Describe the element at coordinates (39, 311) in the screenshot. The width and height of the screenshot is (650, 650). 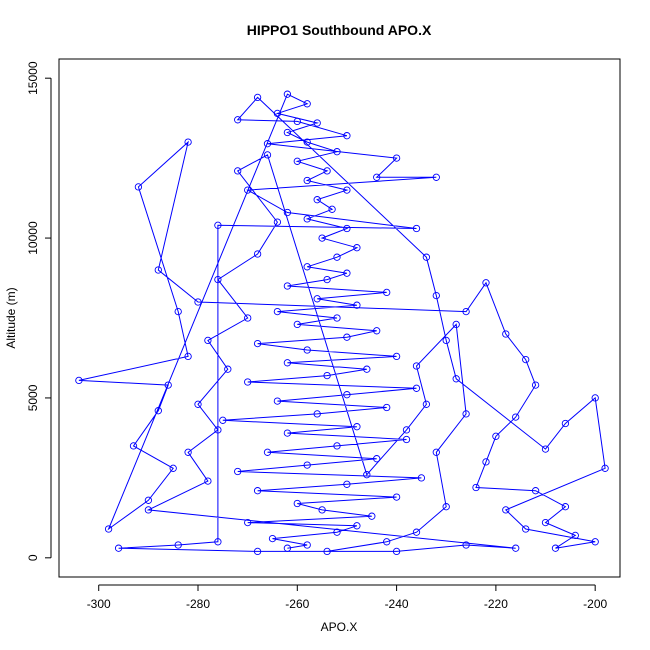
I see `y-axis: 0 5000 10000 15000` at that location.